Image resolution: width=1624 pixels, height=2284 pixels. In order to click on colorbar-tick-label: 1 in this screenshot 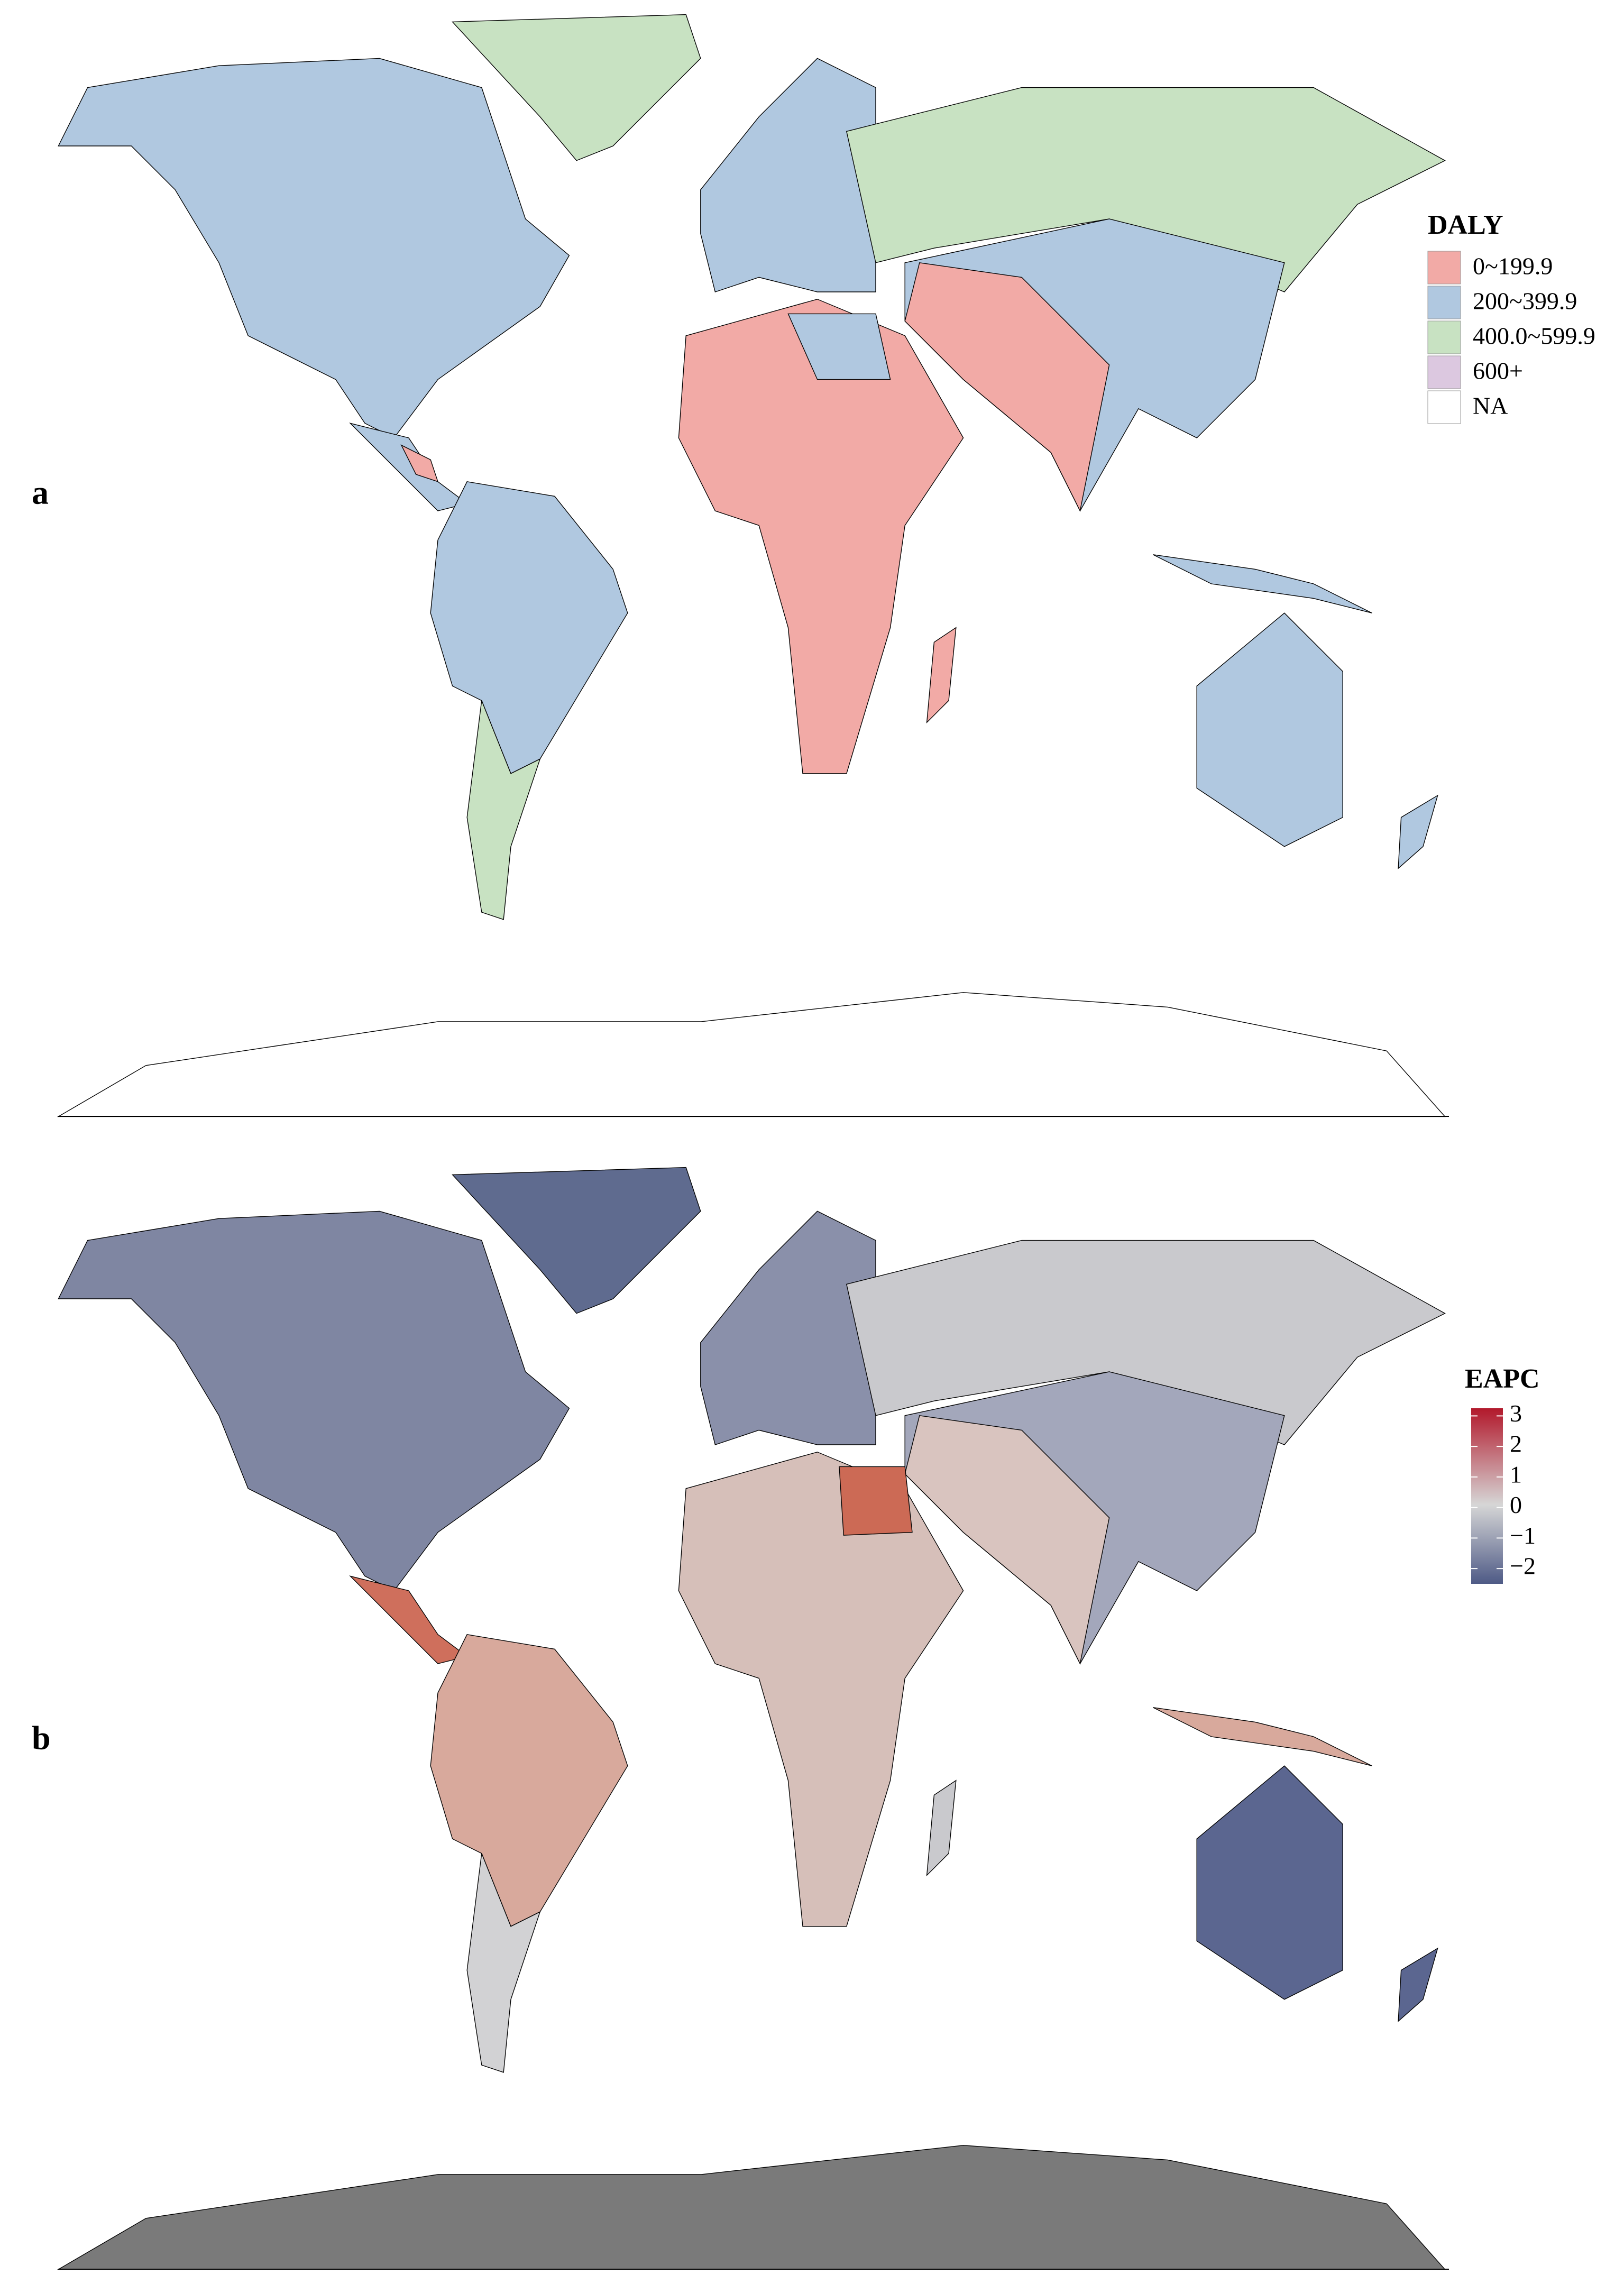, I will do `click(1516, 1474)`.